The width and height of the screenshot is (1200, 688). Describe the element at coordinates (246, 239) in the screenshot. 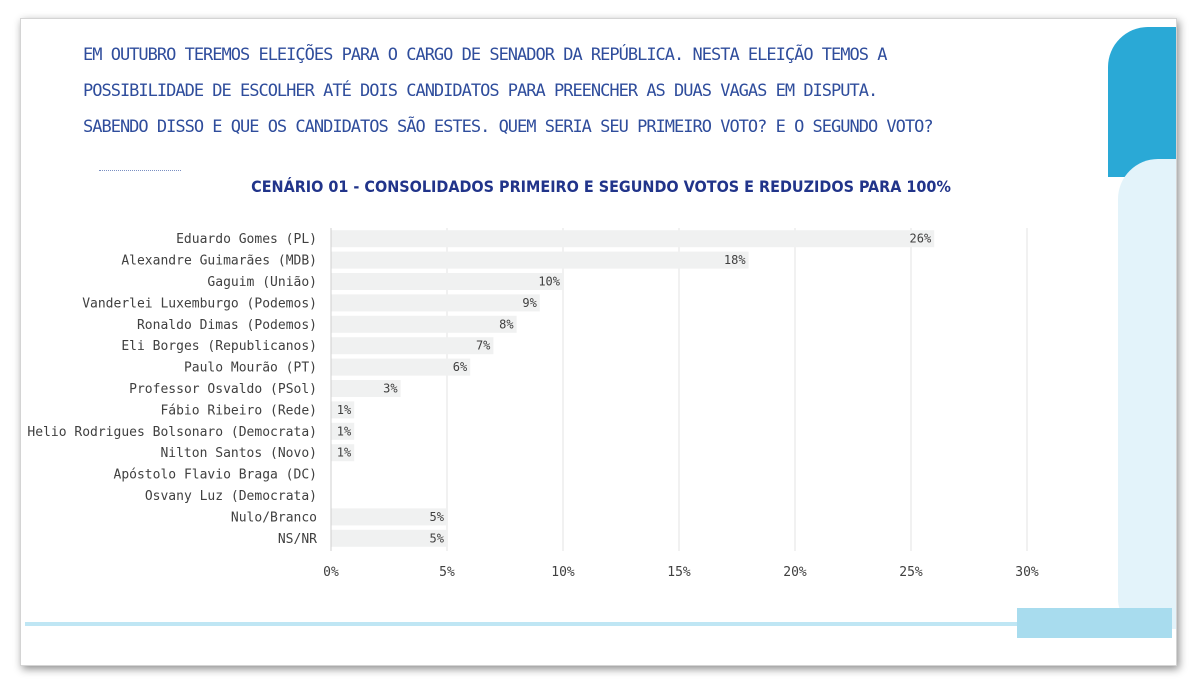

I see `category-label: Eduardo Gomes (PL)` at that location.